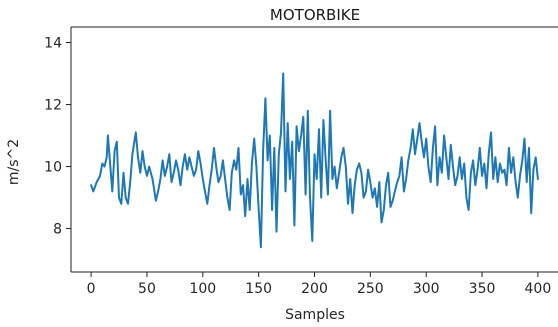  Describe the element at coordinates (426, 289) in the screenshot. I see `x-tick-label: 300` at that location.